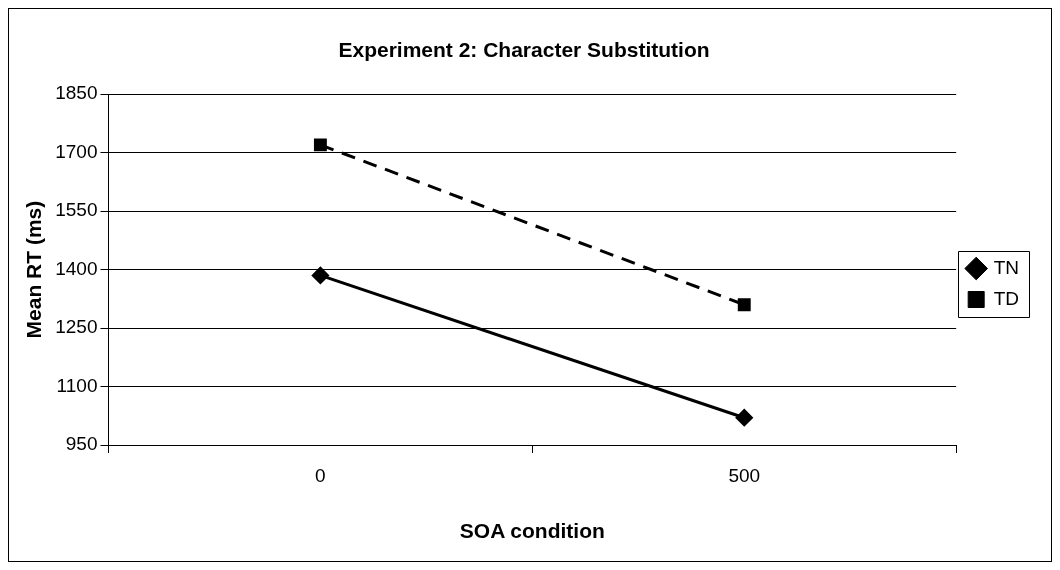 This screenshot has width=1060, height=570. I want to click on y-tick-label: 1850, so click(76, 93).